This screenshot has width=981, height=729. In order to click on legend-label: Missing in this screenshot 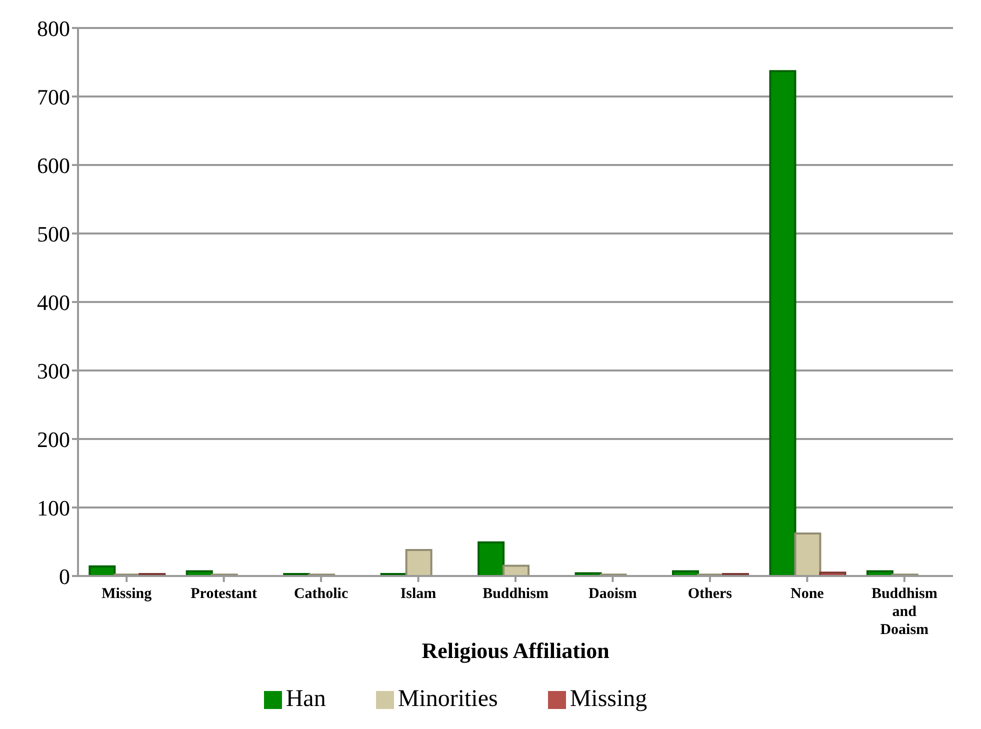, I will do `click(609, 699)`.